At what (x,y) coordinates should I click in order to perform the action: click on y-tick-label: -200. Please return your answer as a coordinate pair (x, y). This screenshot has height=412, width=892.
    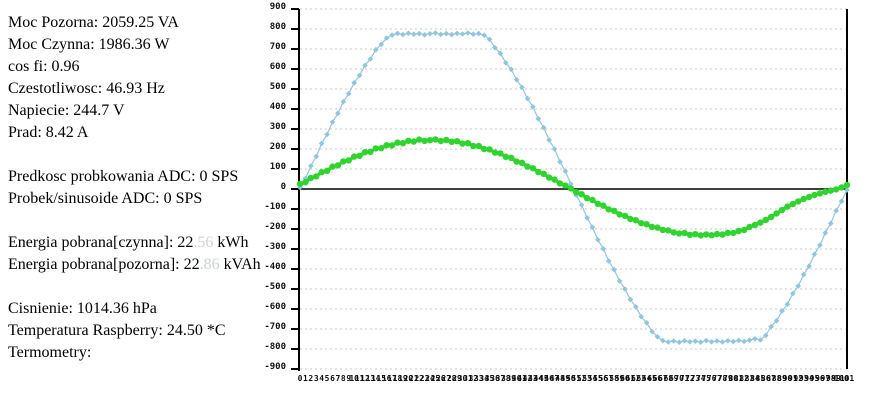
    Looking at the image, I should click on (275, 227).